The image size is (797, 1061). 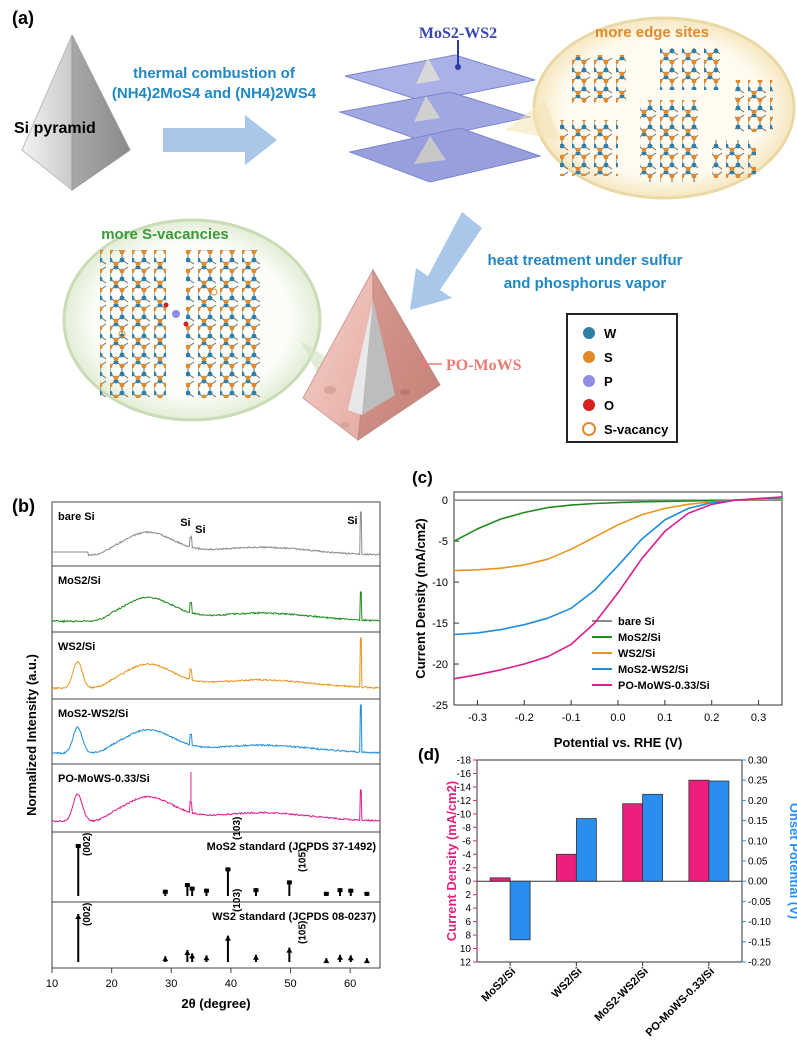 What do you see at coordinates (758, 801) in the screenshot?
I see `bar-right-tick-label-2: 0.20` at bounding box center [758, 801].